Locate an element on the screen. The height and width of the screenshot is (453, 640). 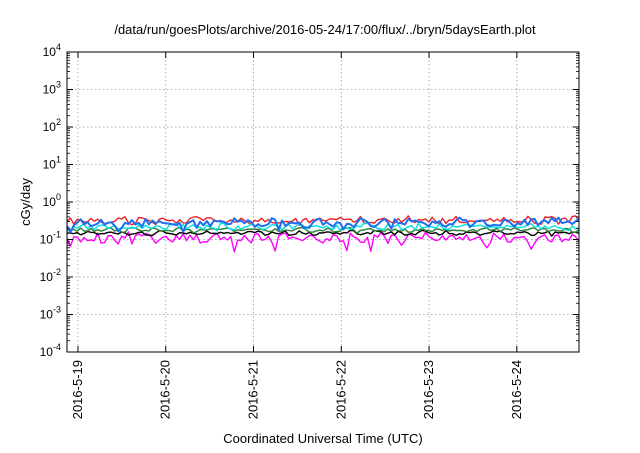
y-tick-label: 10¹ is located at coordinates (52, 163).